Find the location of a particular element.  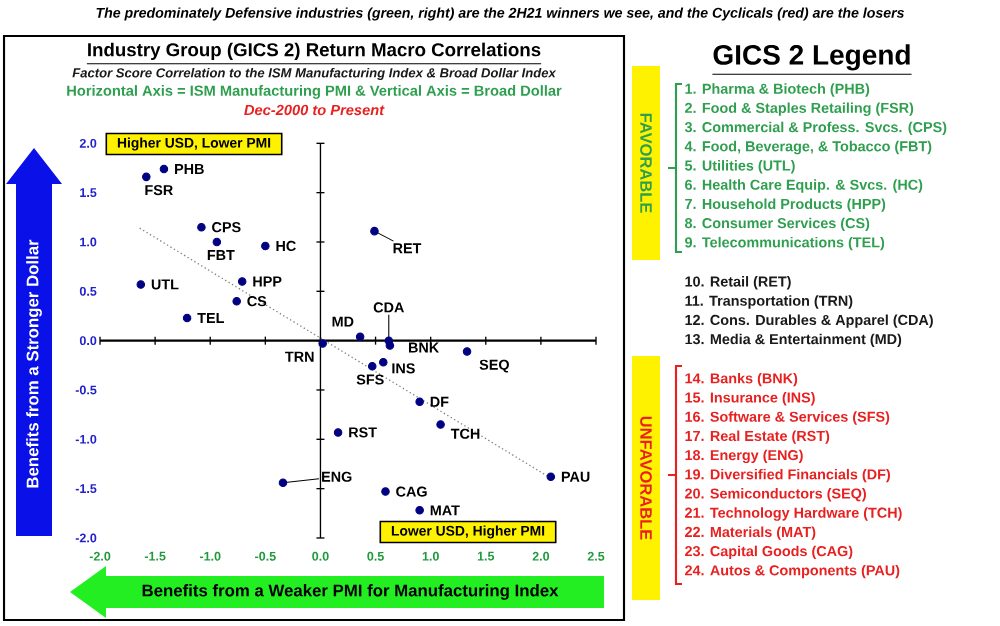

chart-subtitle: Industry Group (GICS 2) Return Macro Correlations is located at coordinates (314, 51).